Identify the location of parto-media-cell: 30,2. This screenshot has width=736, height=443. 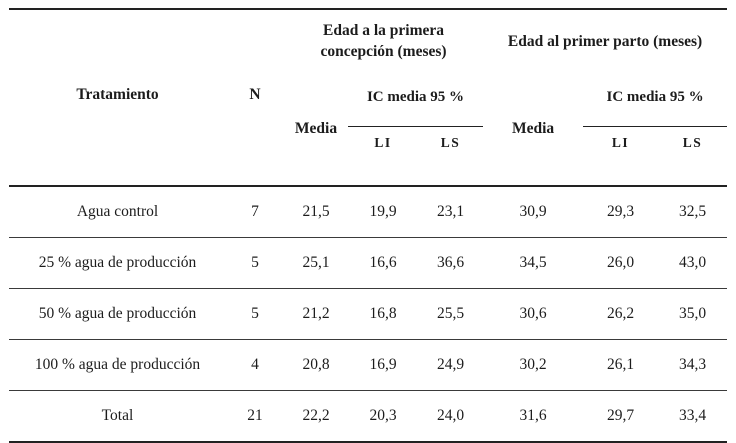
(533, 365).